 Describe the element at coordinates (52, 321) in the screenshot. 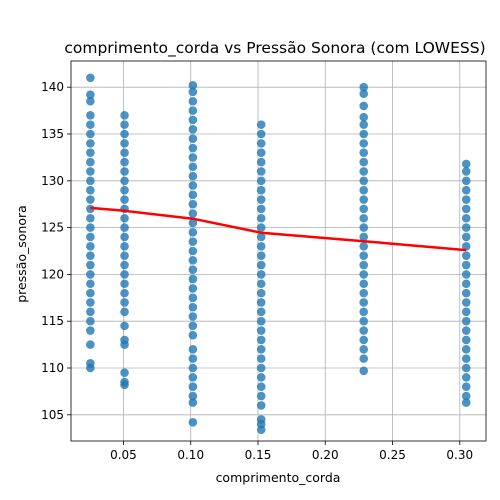

I see `y-tick-label: 115` at that location.